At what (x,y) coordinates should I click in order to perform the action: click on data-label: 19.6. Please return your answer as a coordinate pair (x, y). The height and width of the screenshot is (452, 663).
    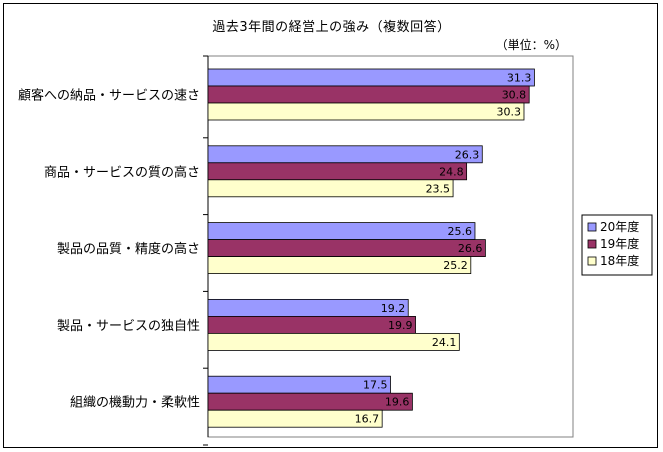
    Looking at the image, I should click on (397, 402).